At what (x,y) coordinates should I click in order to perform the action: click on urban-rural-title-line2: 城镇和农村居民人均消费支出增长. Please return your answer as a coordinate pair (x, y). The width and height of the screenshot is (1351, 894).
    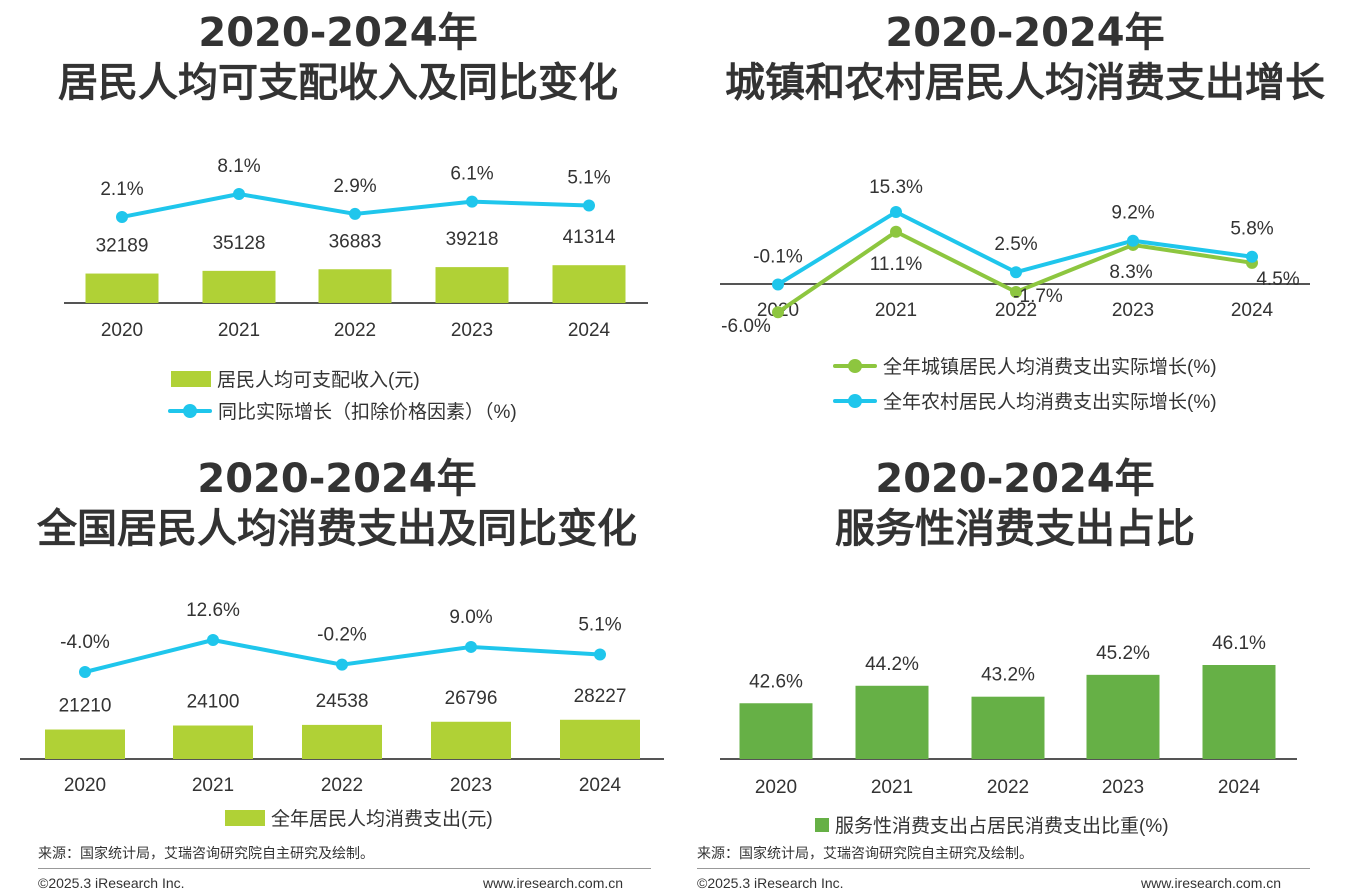
    Looking at the image, I should click on (1025, 83).